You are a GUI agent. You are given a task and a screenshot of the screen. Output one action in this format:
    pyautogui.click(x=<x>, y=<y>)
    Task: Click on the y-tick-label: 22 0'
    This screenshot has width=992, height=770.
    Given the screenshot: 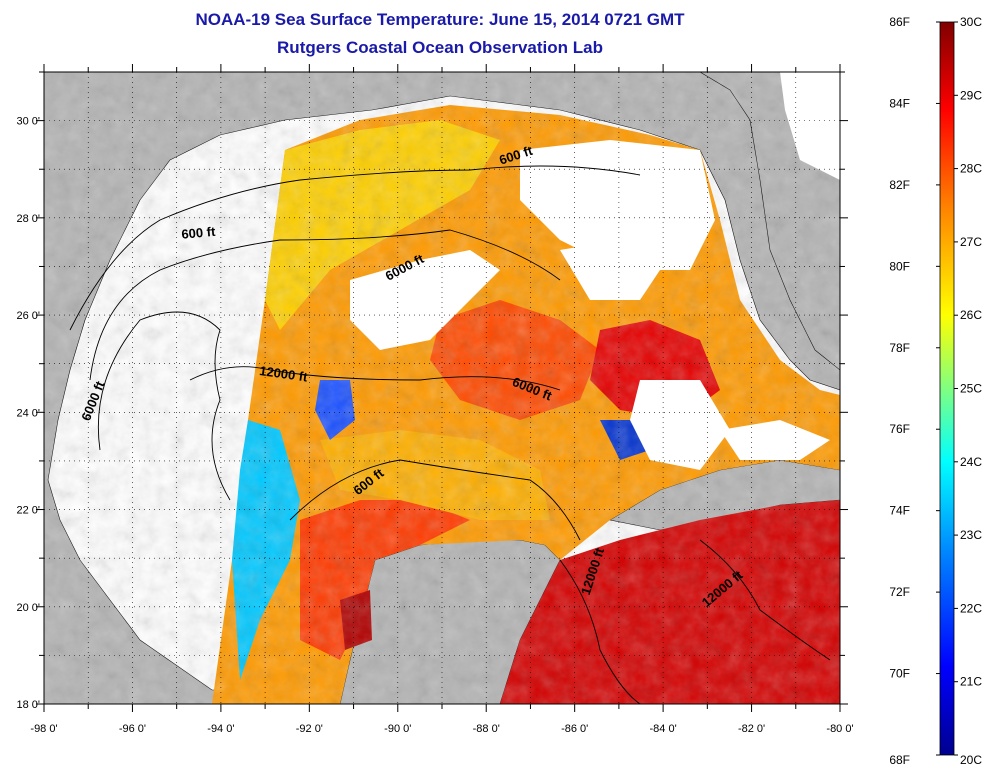 What is the action you would take?
    pyautogui.click(x=28, y=511)
    